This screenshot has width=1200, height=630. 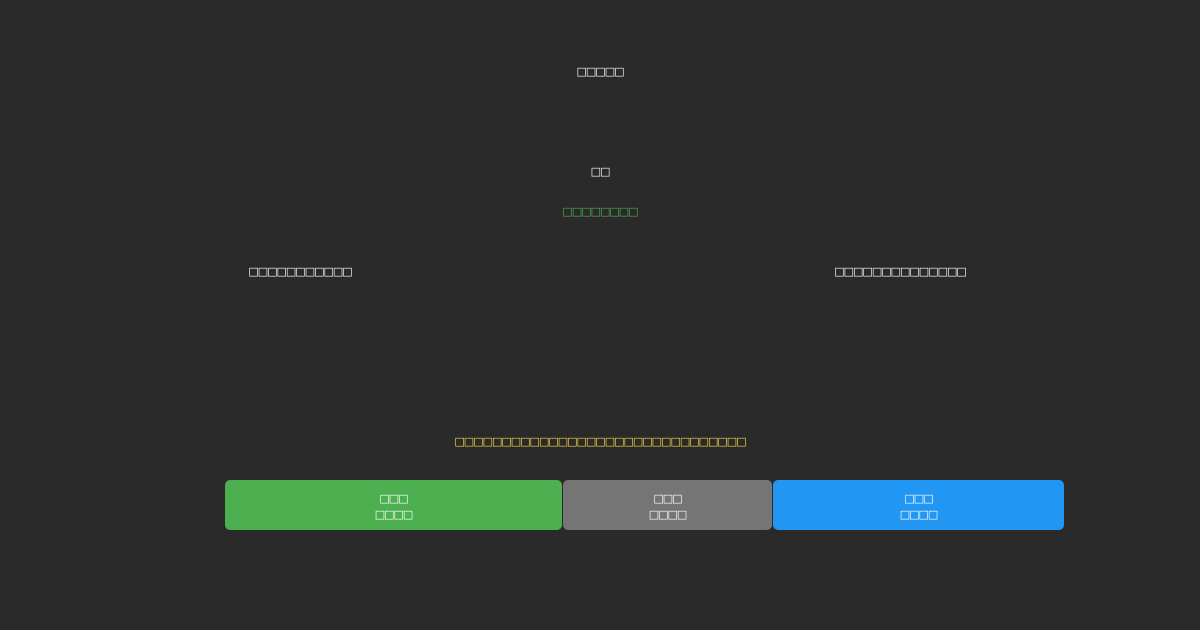 What do you see at coordinates (900, 271) in the screenshot?
I see `info-right: □□□□□□□□□□□□□□` at bounding box center [900, 271].